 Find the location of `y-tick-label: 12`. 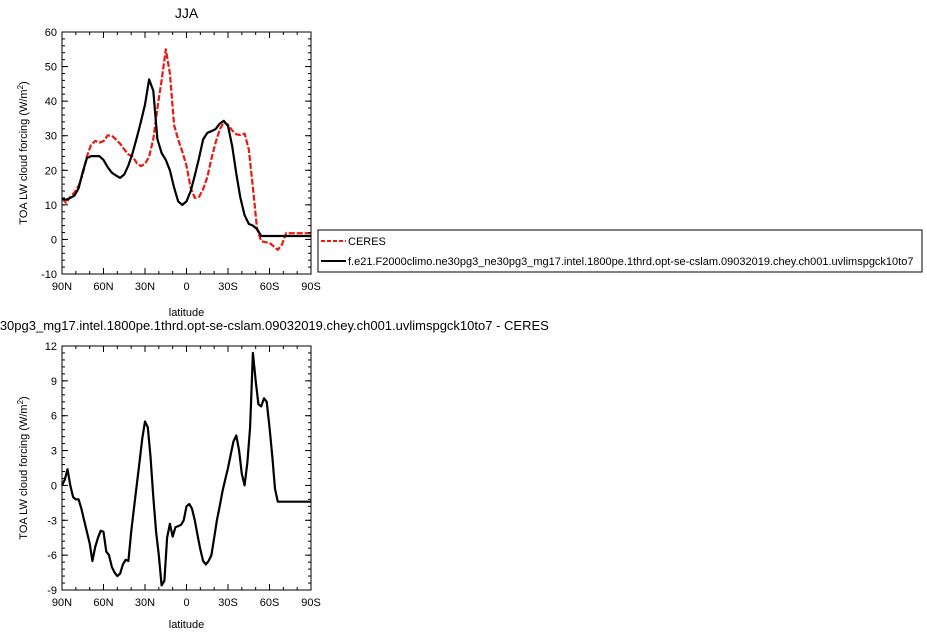

y-tick-label: 12 is located at coordinates (51, 347).